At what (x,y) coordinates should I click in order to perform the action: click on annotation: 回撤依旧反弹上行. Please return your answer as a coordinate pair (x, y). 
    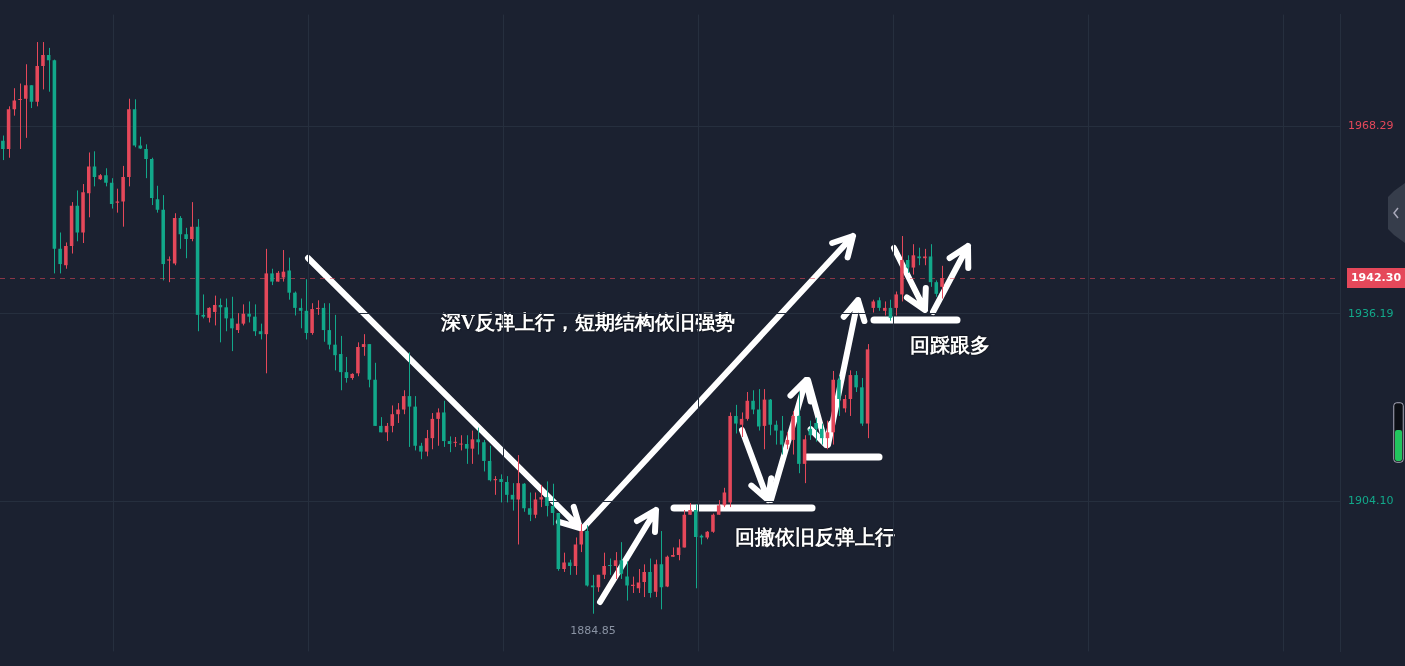
    Looking at the image, I should click on (815, 537).